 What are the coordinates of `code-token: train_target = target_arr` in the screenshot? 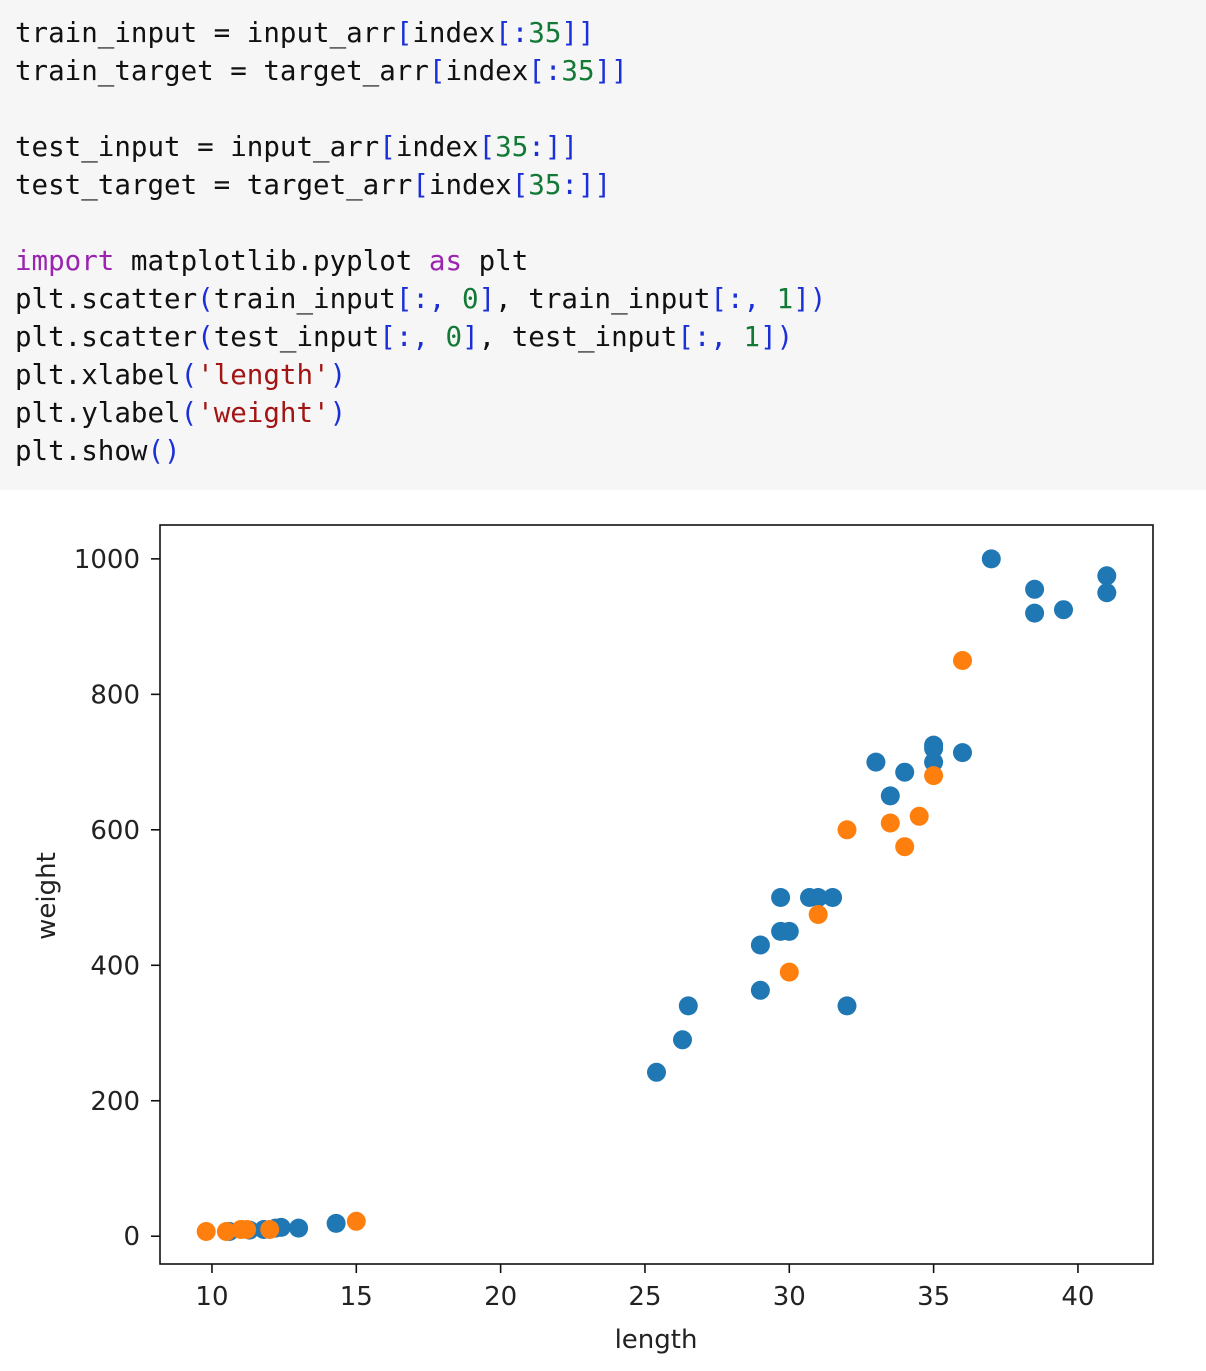 It's located at (222, 71).